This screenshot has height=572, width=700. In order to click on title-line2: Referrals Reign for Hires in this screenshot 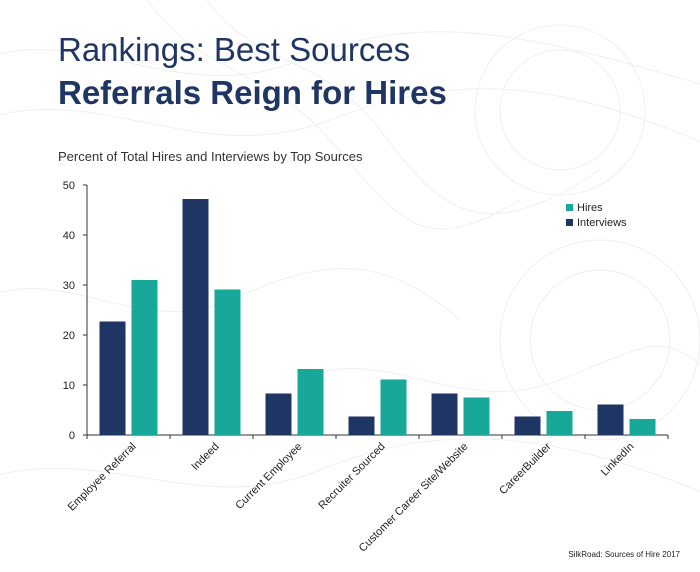, I will do `click(252, 92)`.